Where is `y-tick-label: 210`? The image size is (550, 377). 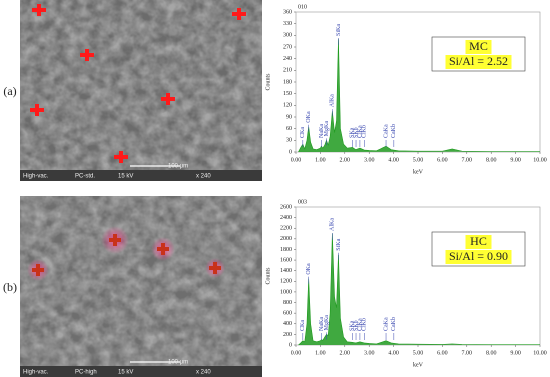
y-tick-label: 210 is located at coordinates (287, 71).